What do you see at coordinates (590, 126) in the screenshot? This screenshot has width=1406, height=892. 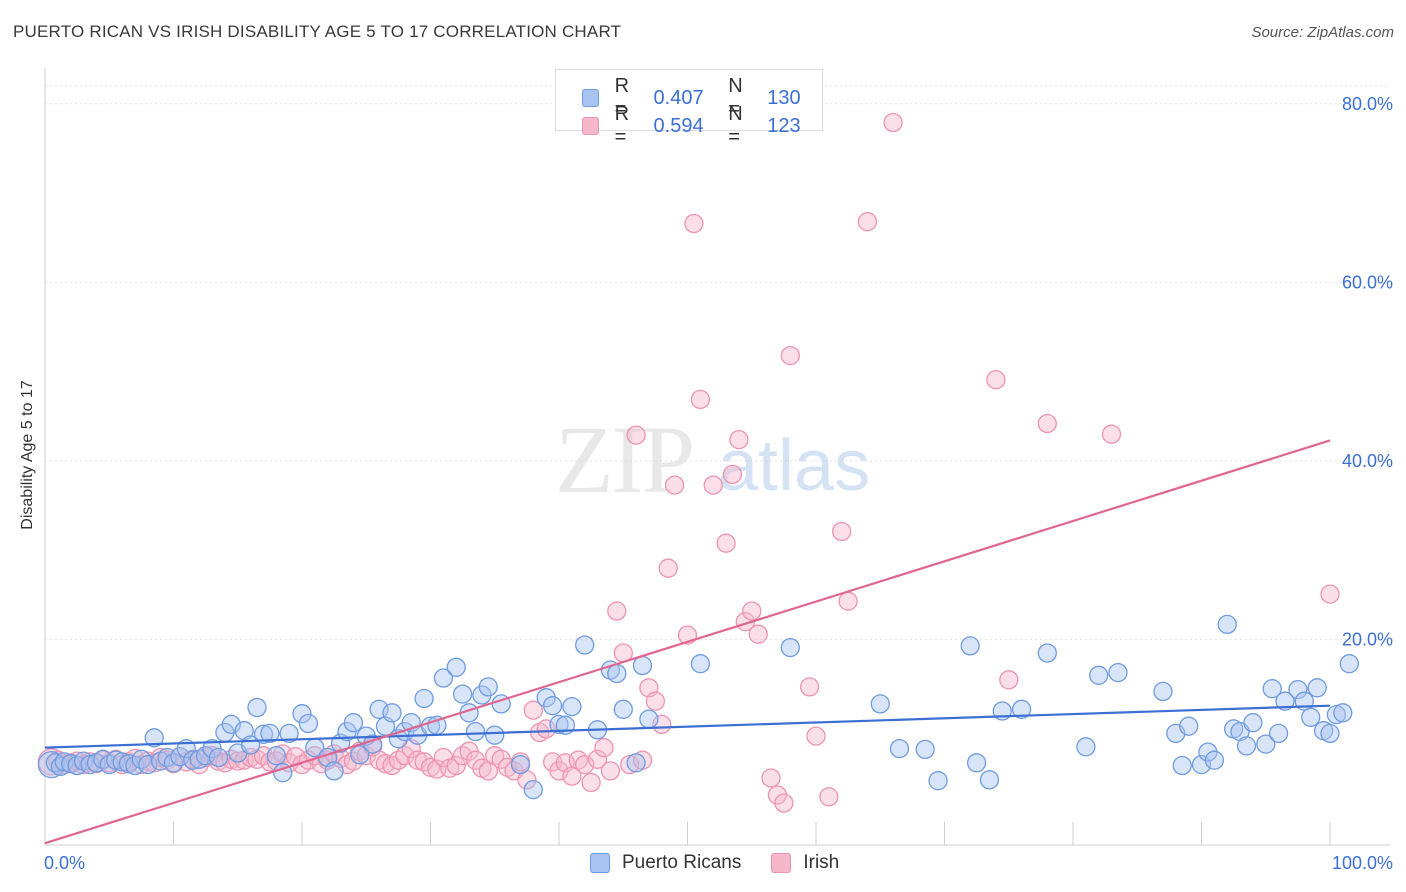 I see `legend-swatch-pink` at bounding box center [590, 126].